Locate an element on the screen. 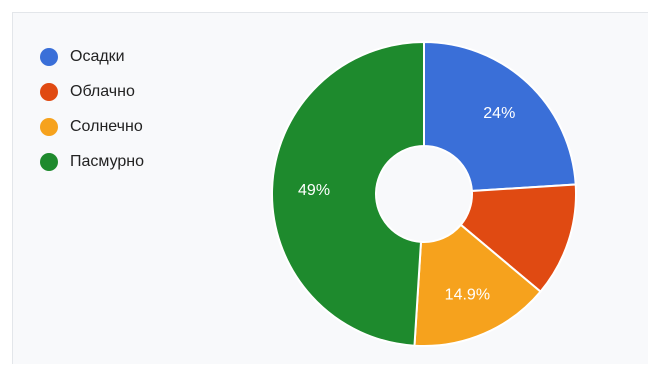  legend-item-overcast: Пасмурно is located at coordinates (92, 162).